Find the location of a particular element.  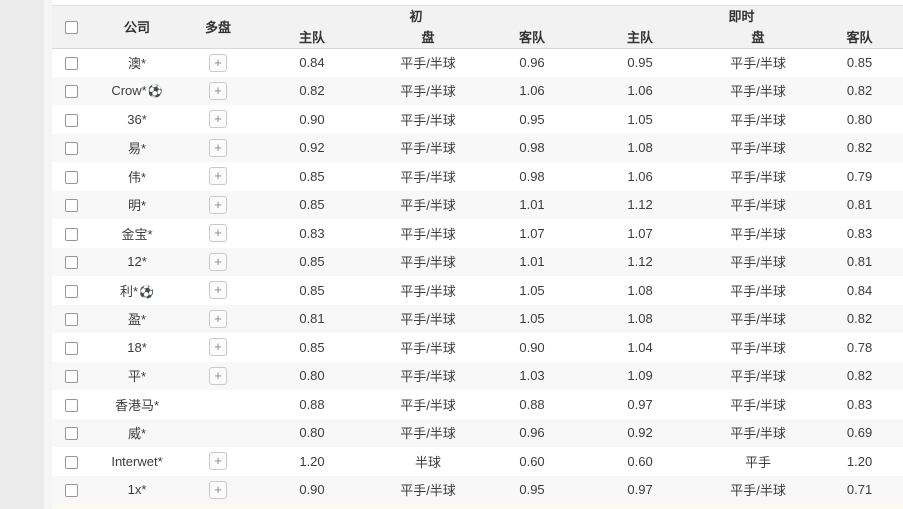

select-all-checkbox is located at coordinates (71, 28).